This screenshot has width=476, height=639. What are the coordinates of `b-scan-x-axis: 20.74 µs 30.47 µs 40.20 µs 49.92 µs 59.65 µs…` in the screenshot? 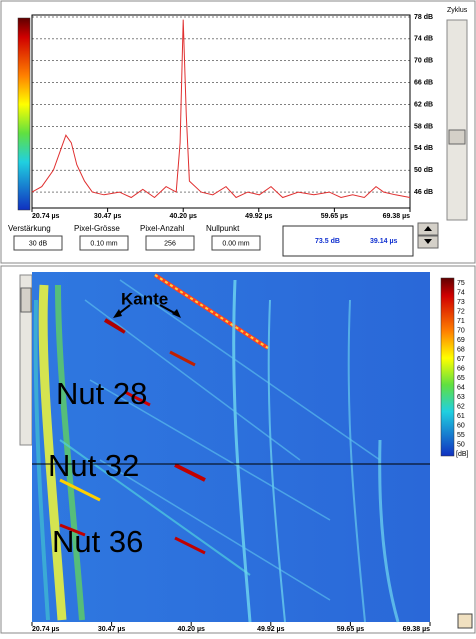 It's located at (231, 627).